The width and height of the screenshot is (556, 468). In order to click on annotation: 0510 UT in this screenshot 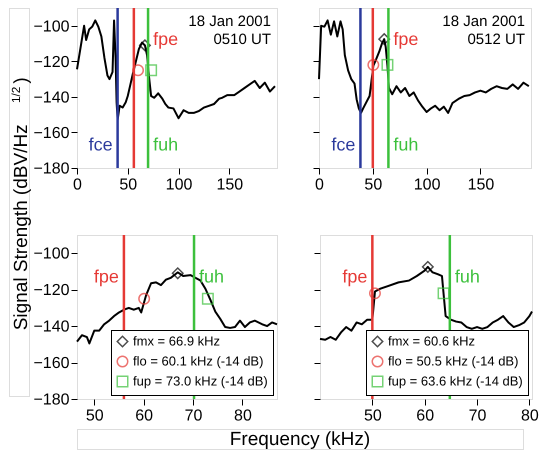, I will do `click(242, 39)`.